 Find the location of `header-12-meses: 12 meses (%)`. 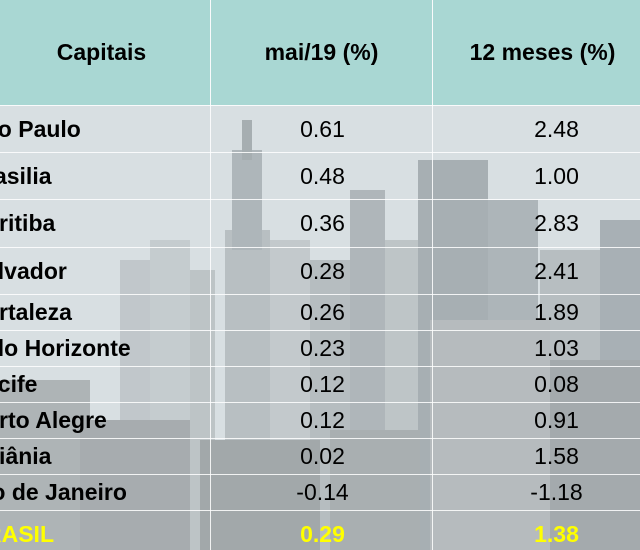

header-12-meses: 12 meses (%) is located at coordinates (536, 53).